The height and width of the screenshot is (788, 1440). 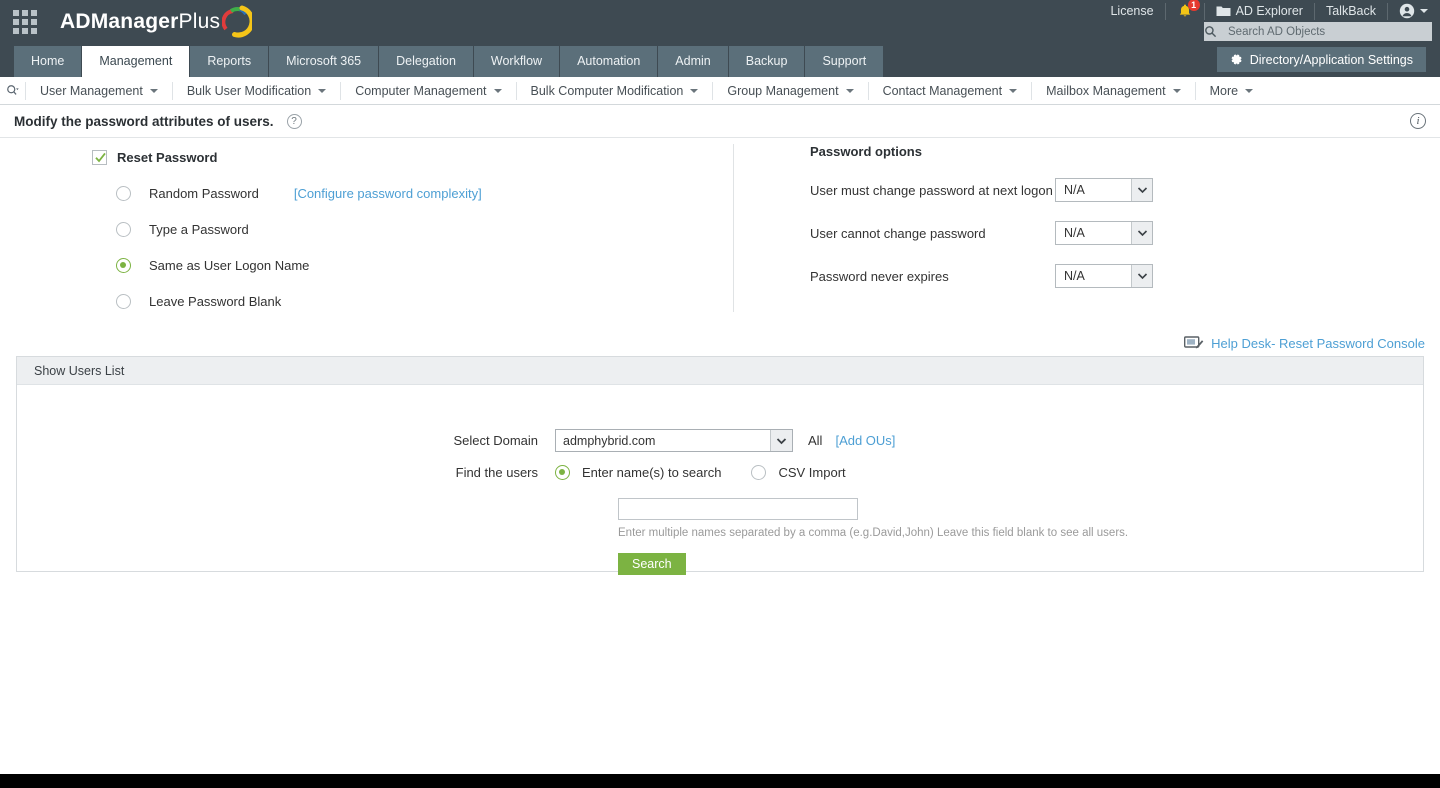 I want to click on bell-icon: 1, so click(x=1188, y=9).